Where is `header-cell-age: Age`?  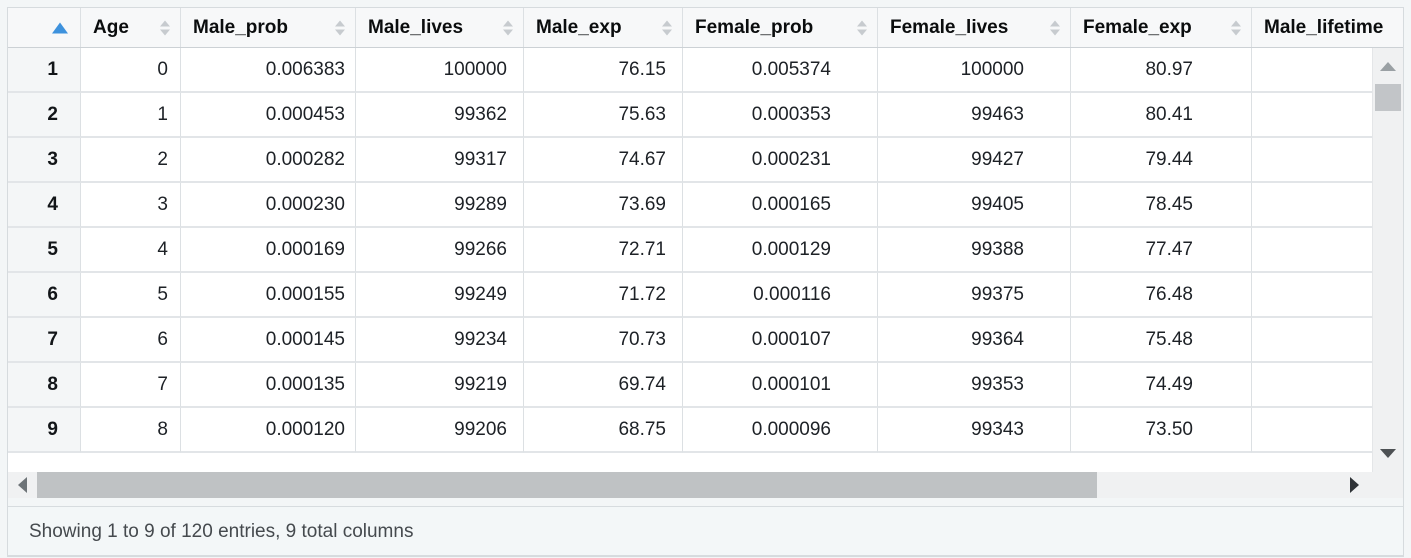 header-cell-age: Age is located at coordinates (131, 27).